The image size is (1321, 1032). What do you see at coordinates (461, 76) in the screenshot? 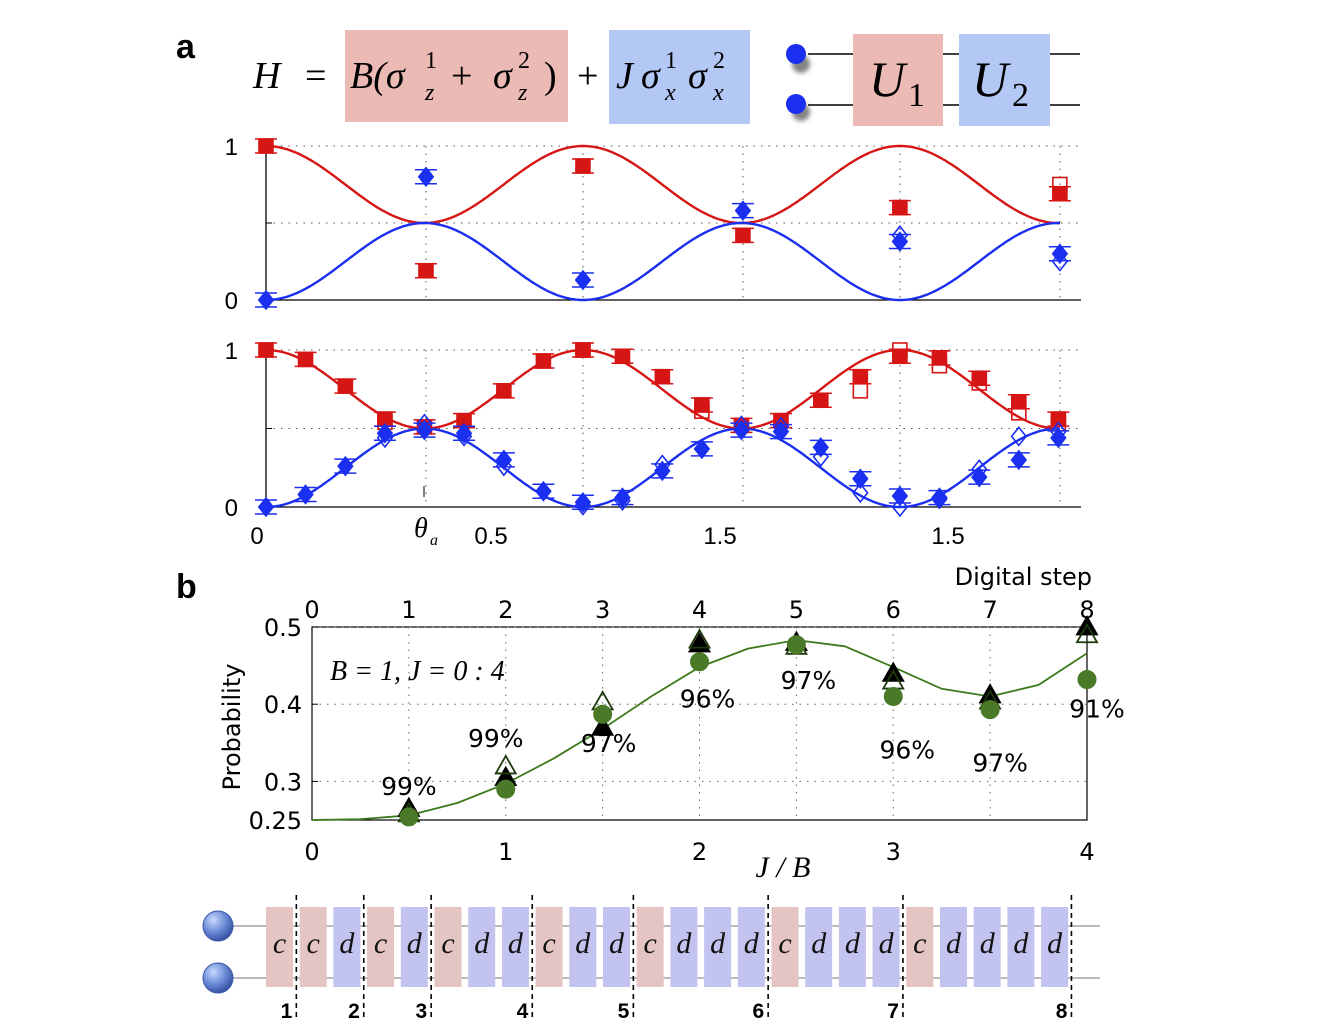
I see `equation-plus-inner: +` at bounding box center [461, 76].